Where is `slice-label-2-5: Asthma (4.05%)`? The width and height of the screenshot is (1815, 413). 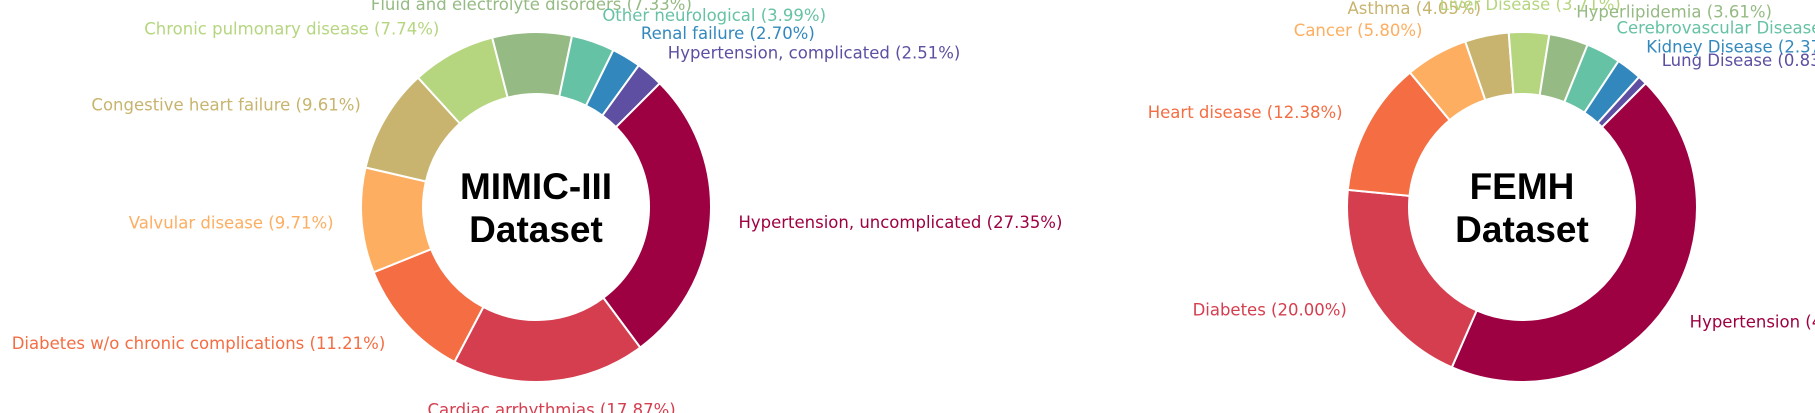 slice-label-2-5: Asthma (4.05%) is located at coordinates (1415, 9).